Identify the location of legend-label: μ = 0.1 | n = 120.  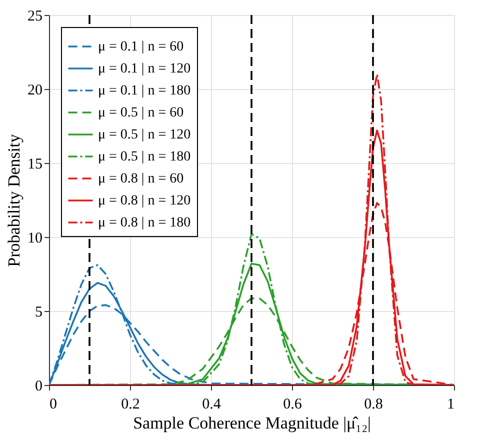
(144, 69).